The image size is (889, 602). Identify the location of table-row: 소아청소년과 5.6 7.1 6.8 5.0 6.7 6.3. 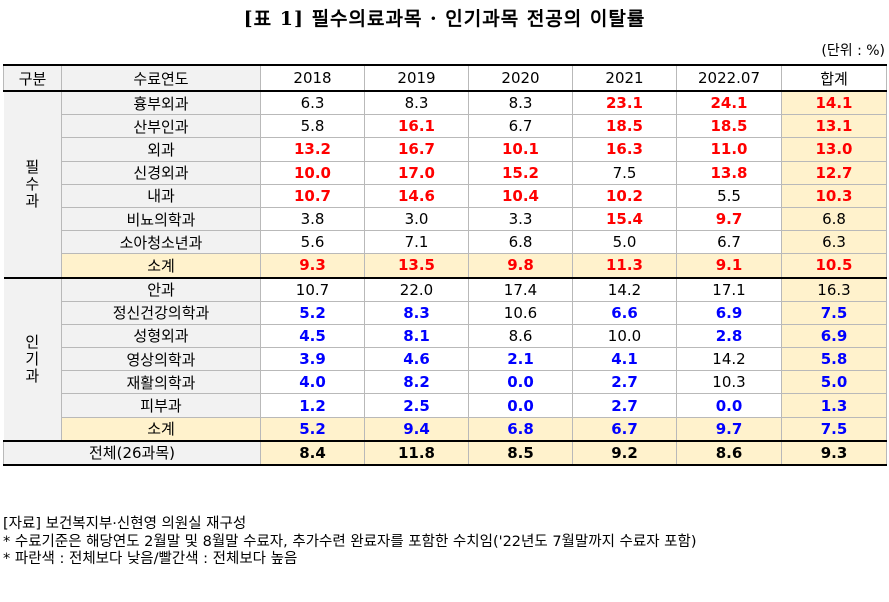
(445, 242).